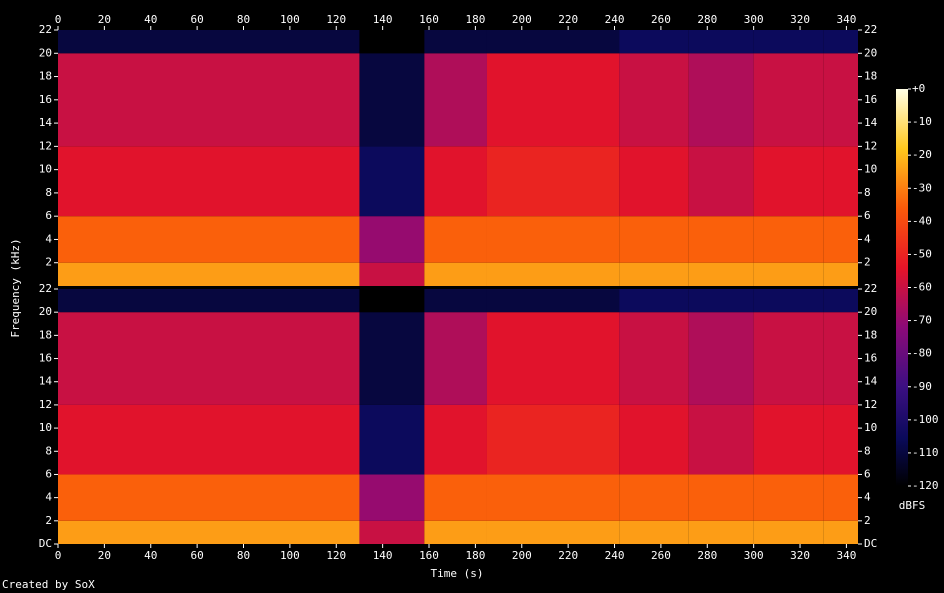  I want to click on x-axis-label: Time (s), so click(457, 573).